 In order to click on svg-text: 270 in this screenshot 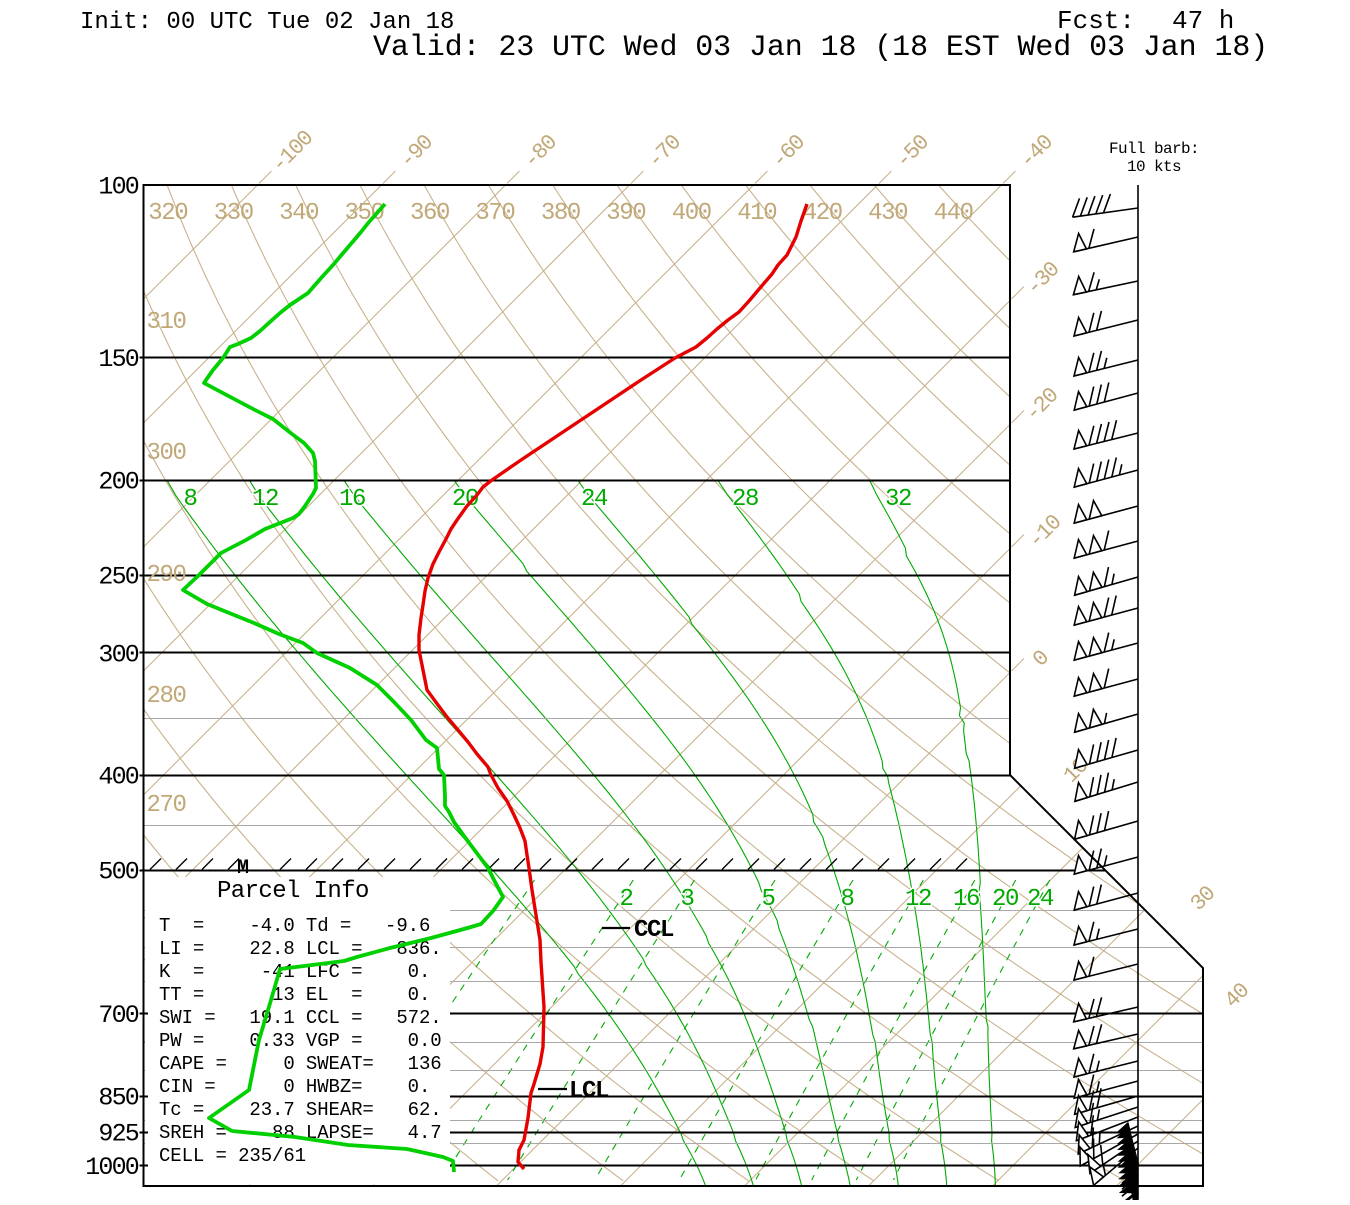, I will do `click(165, 805)`.